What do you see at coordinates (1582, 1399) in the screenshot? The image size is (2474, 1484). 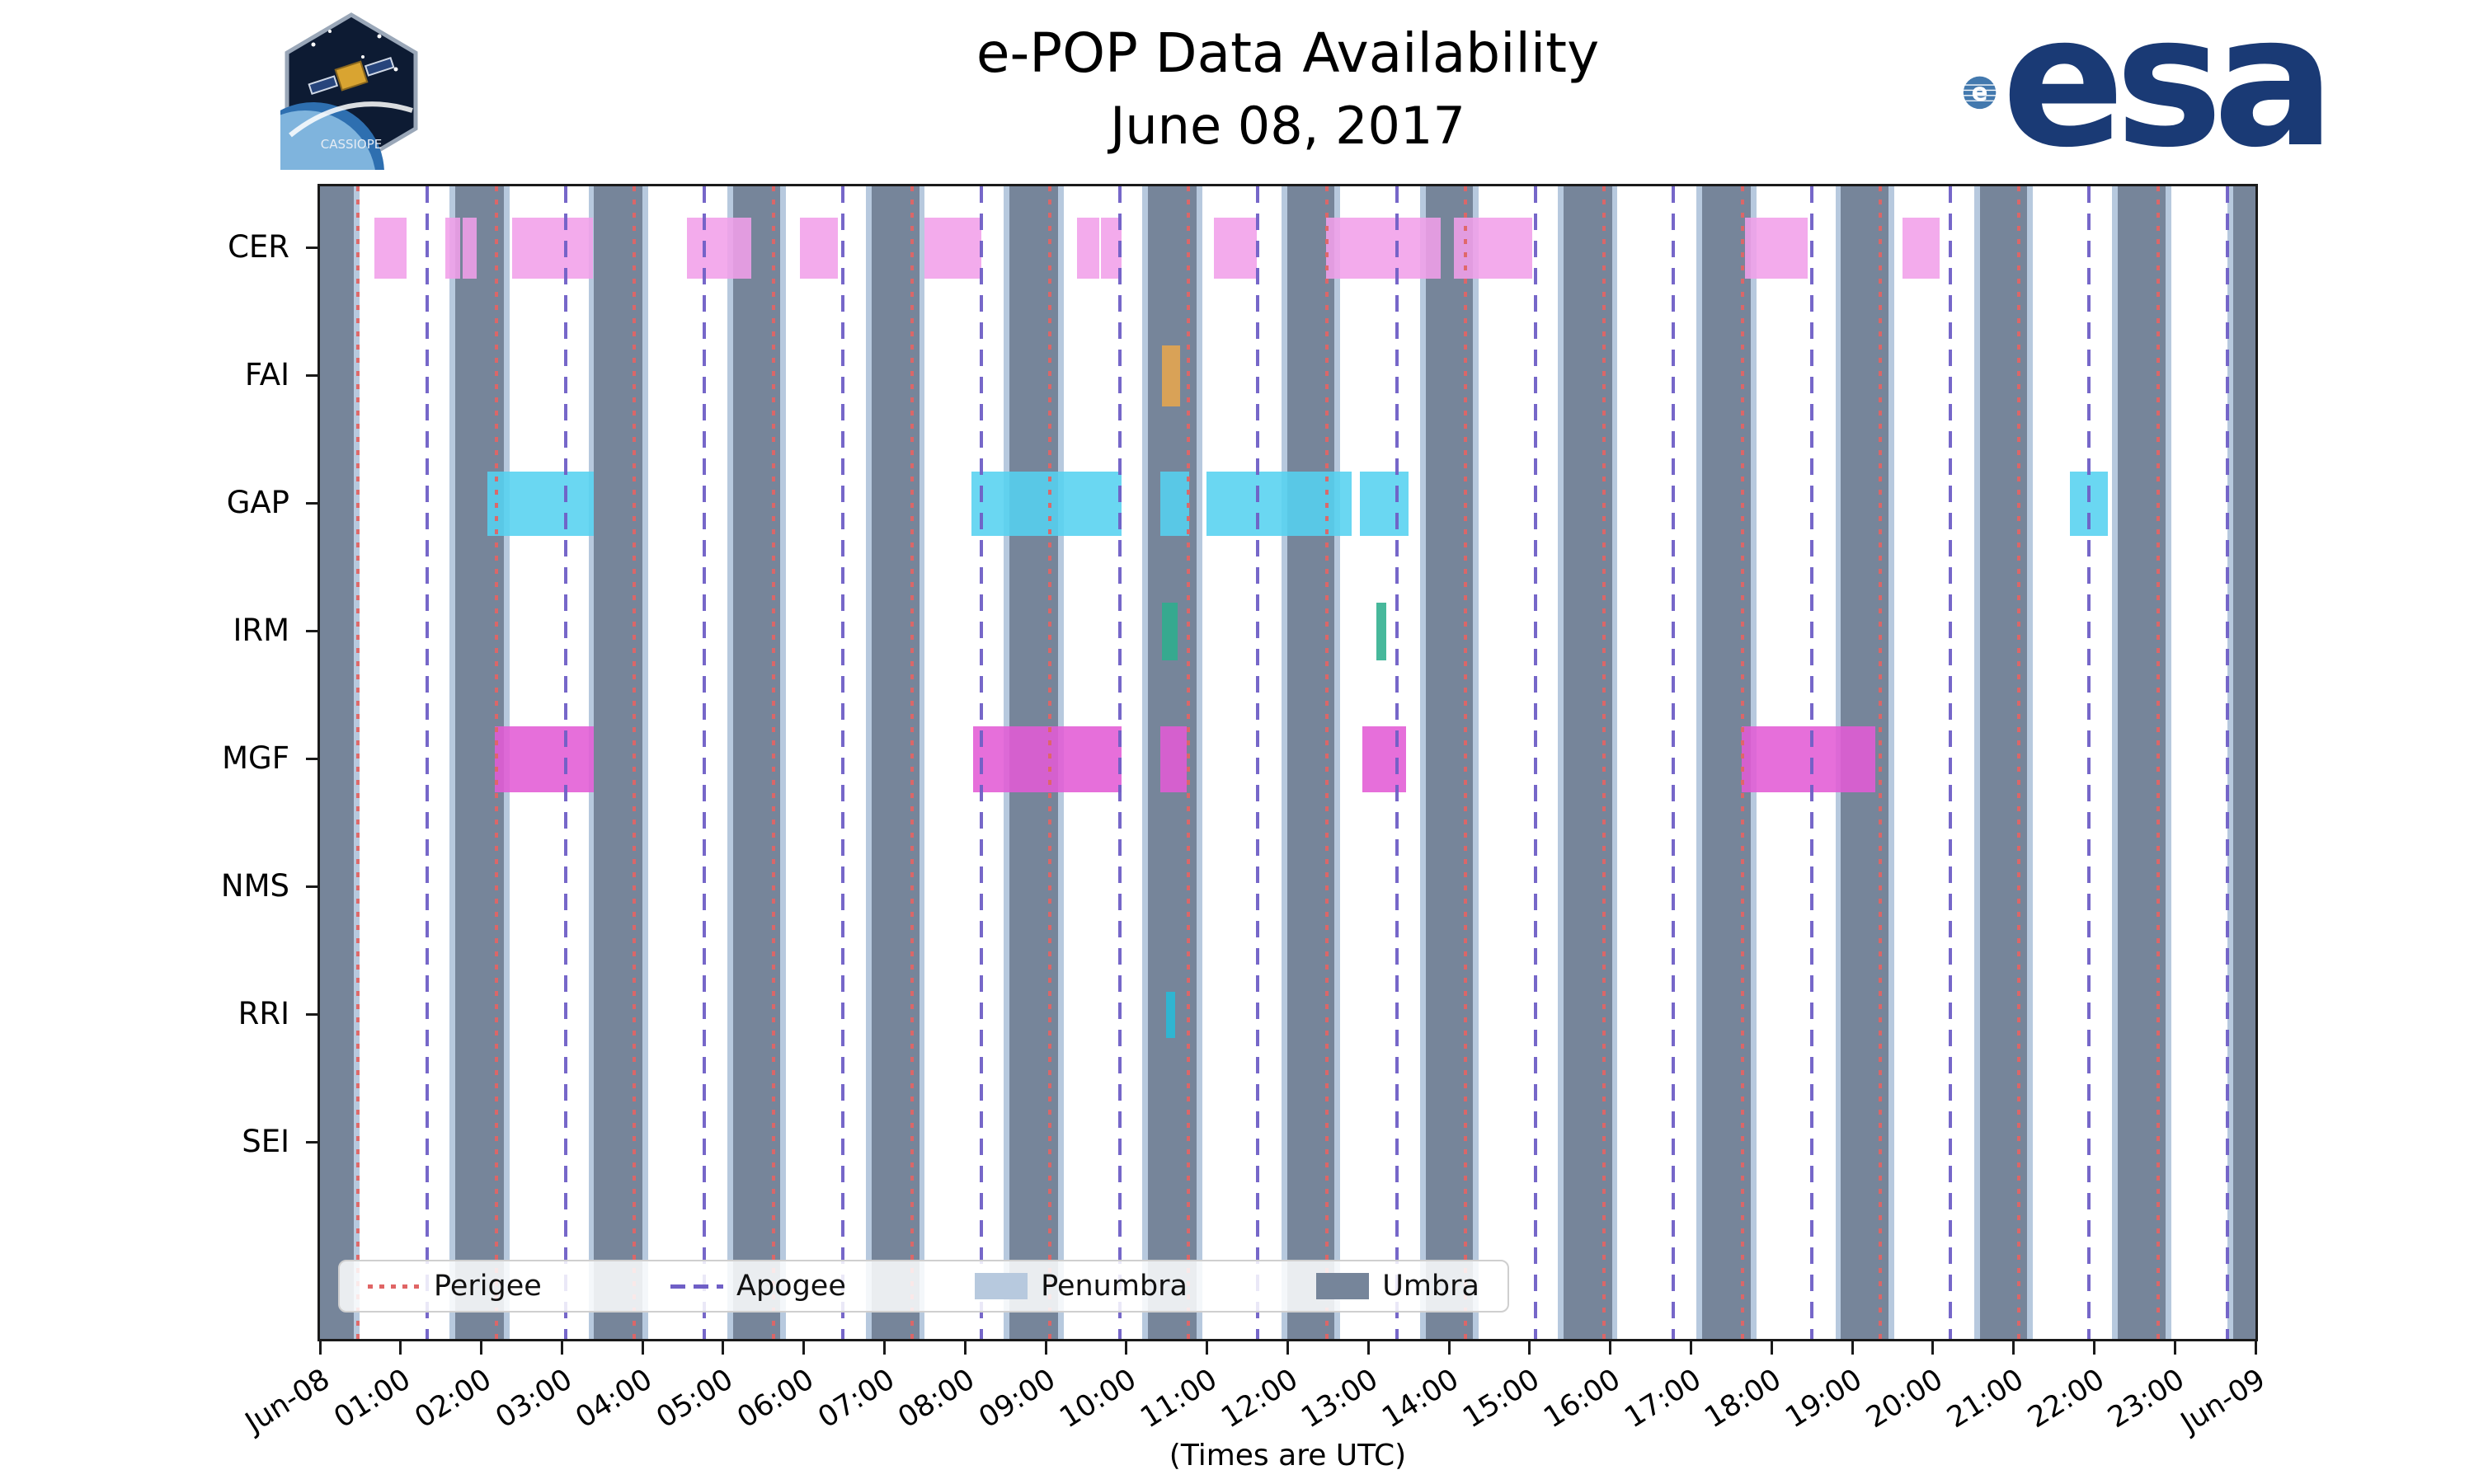 I see `x-tick-label: 16:00` at bounding box center [1582, 1399].